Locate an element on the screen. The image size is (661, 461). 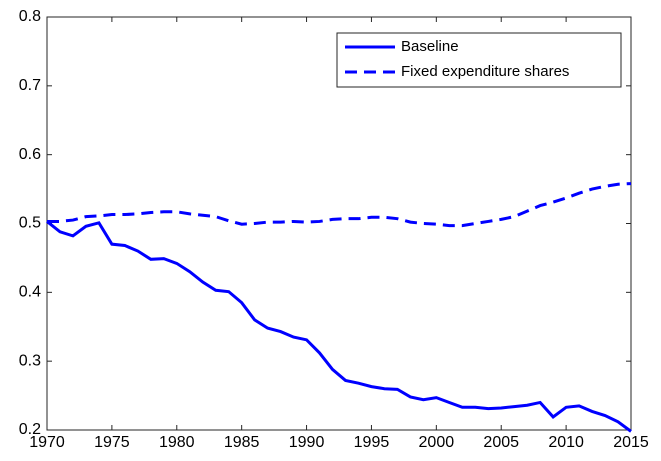
y-tick-label: 0.3 is located at coordinates (30, 360).